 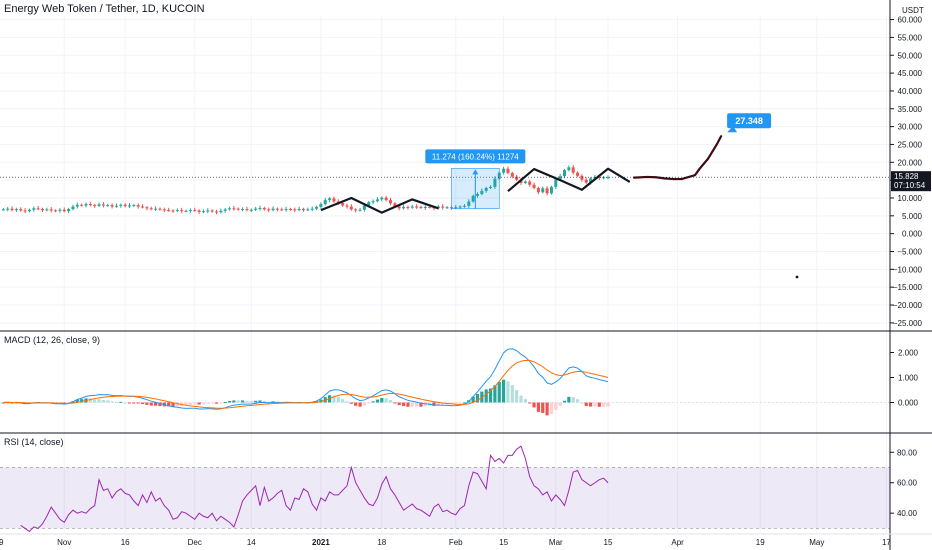 I want to click on signal-line, so click(x=306, y=384).